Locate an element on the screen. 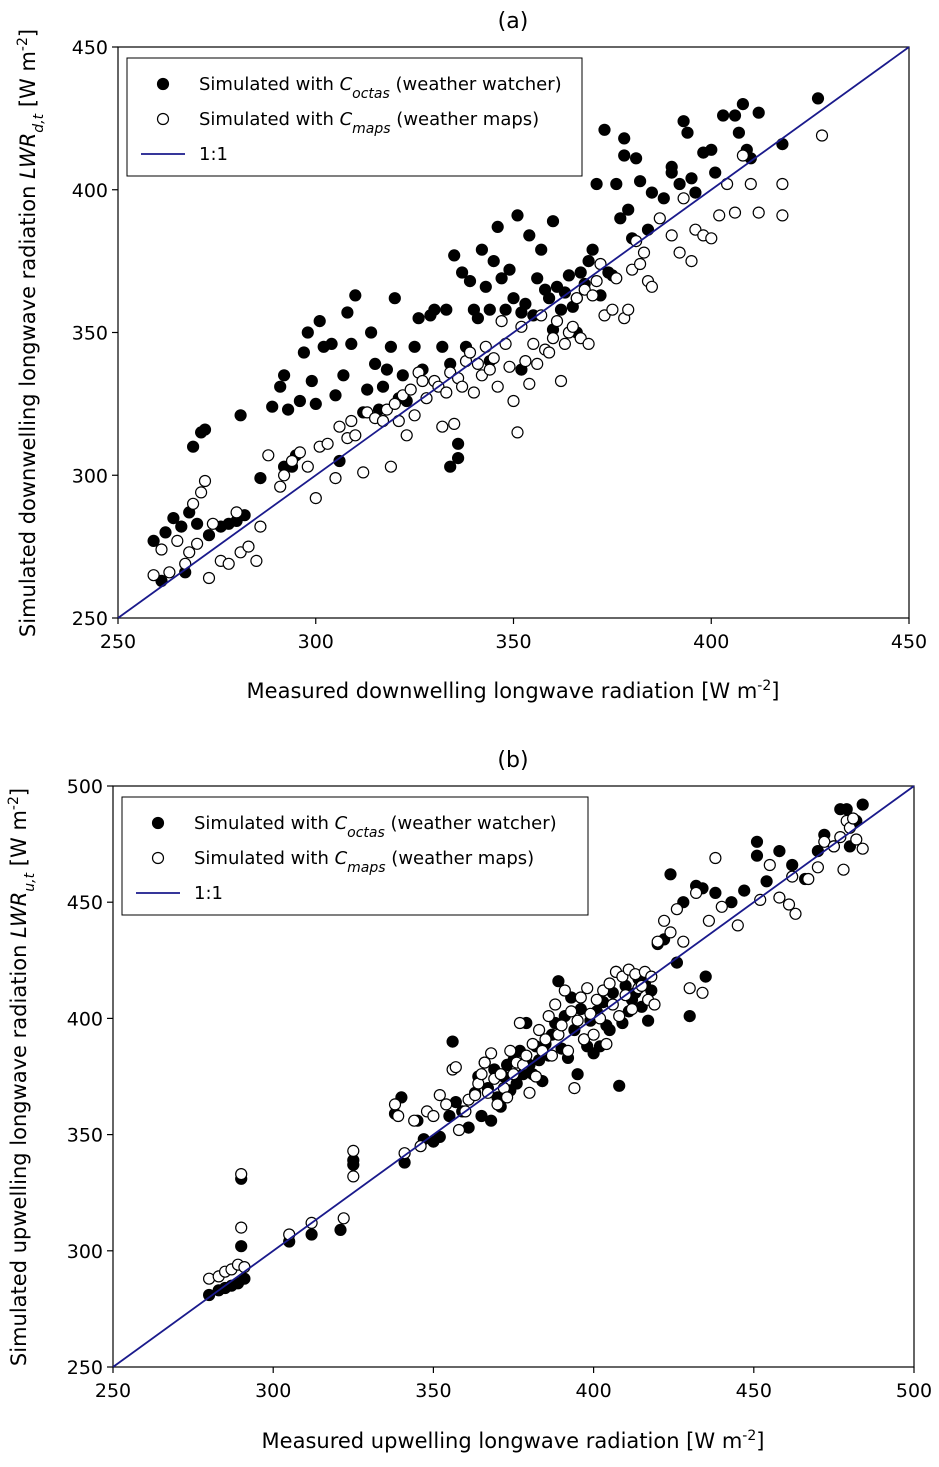 The height and width of the screenshot is (1467, 939). y-tick-label: 500 is located at coordinates (85, 787).